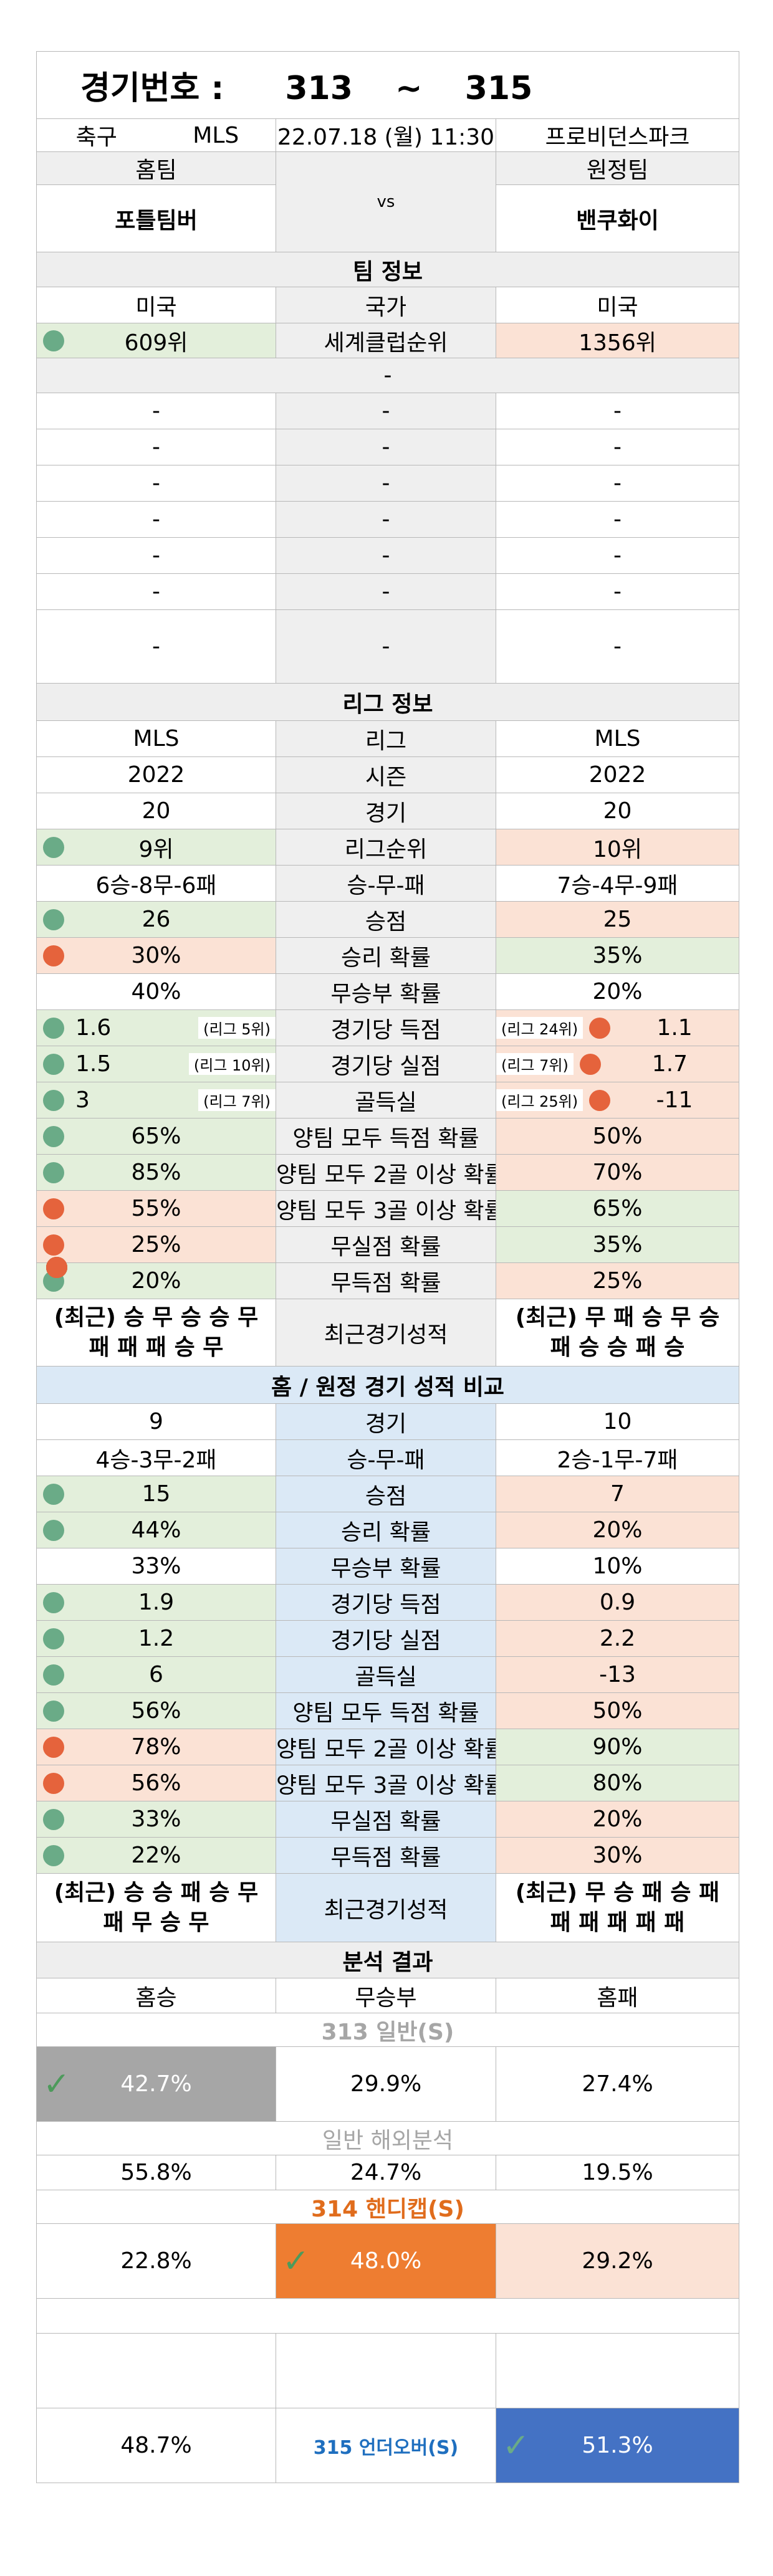 The image size is (773, 2576). I want to click on league-stat-label: 경기당 득점, so click(386, 1027).